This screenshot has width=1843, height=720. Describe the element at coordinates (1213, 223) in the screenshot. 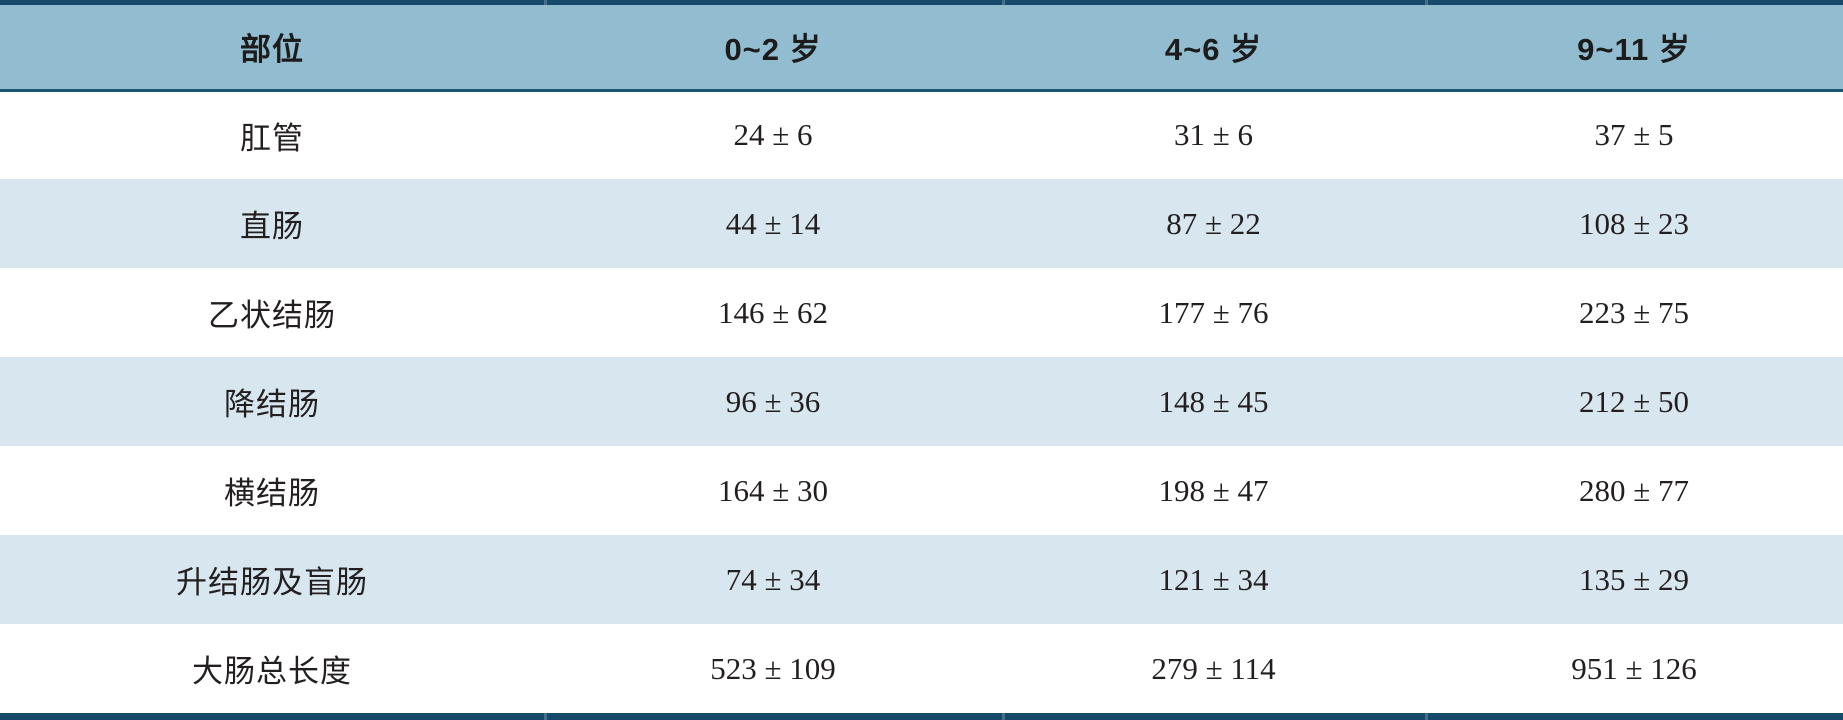

I see `value-cell: 87 ± 22` at that location.